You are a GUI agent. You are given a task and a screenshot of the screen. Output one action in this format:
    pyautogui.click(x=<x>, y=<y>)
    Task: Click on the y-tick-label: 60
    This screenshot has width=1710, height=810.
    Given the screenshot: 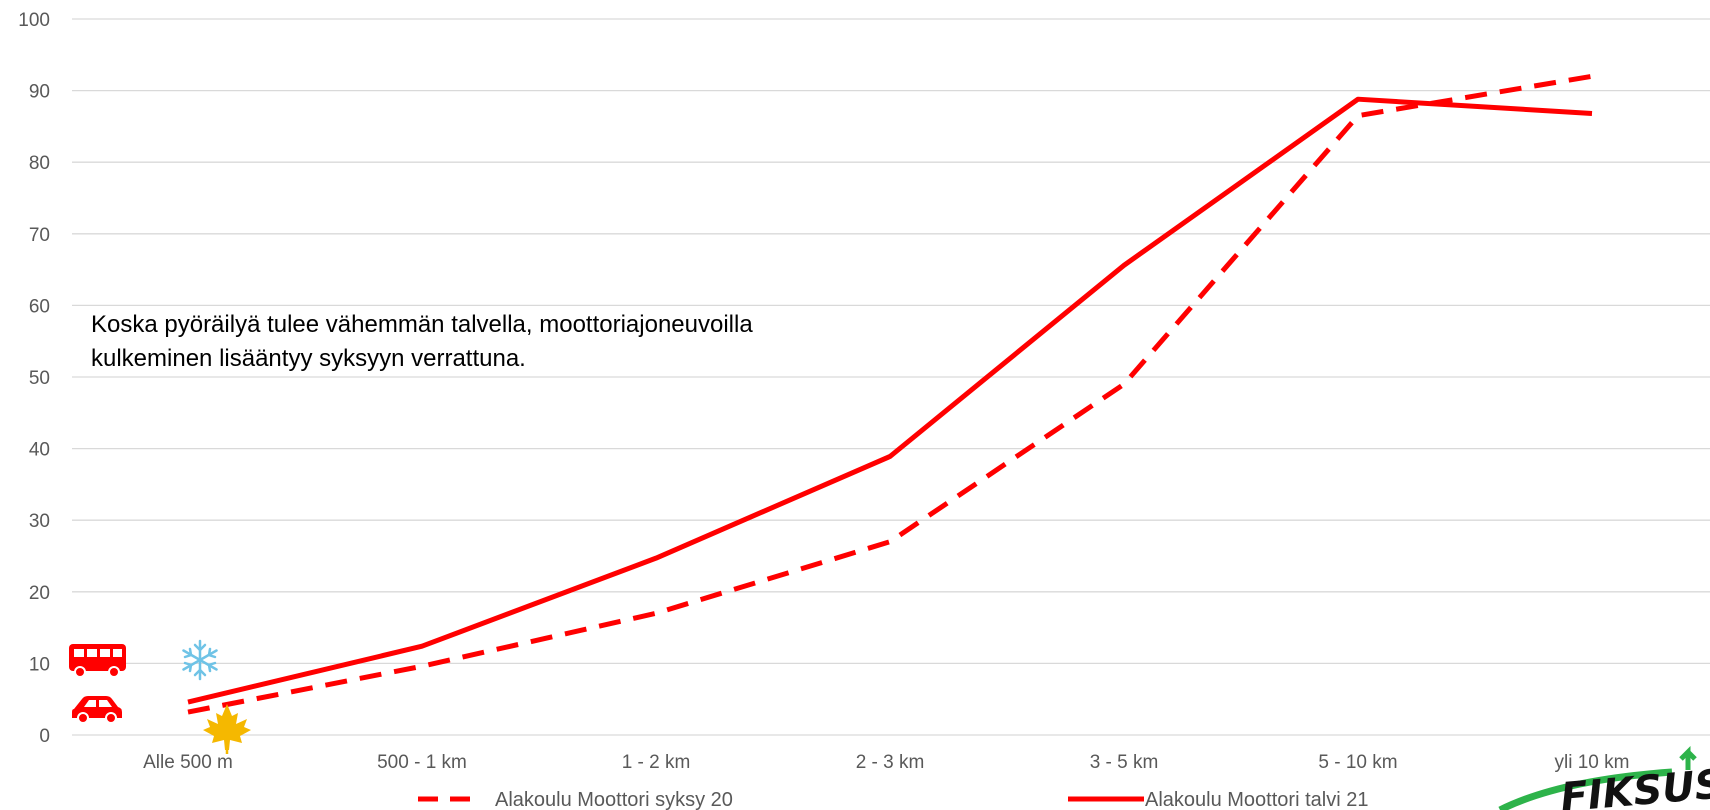 What is the action you would take?
    pyautogui.click(x=39, y=306)
    